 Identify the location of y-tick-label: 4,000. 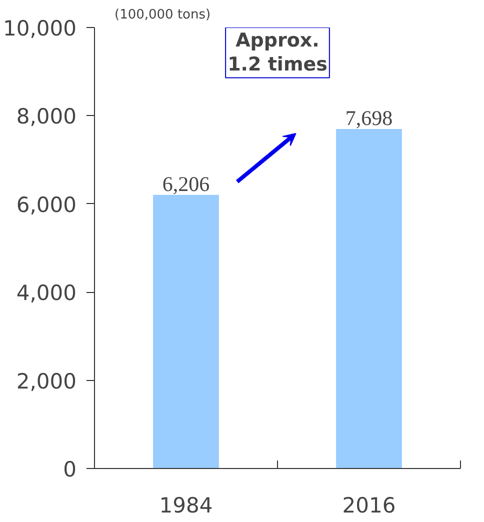
(46, 293).